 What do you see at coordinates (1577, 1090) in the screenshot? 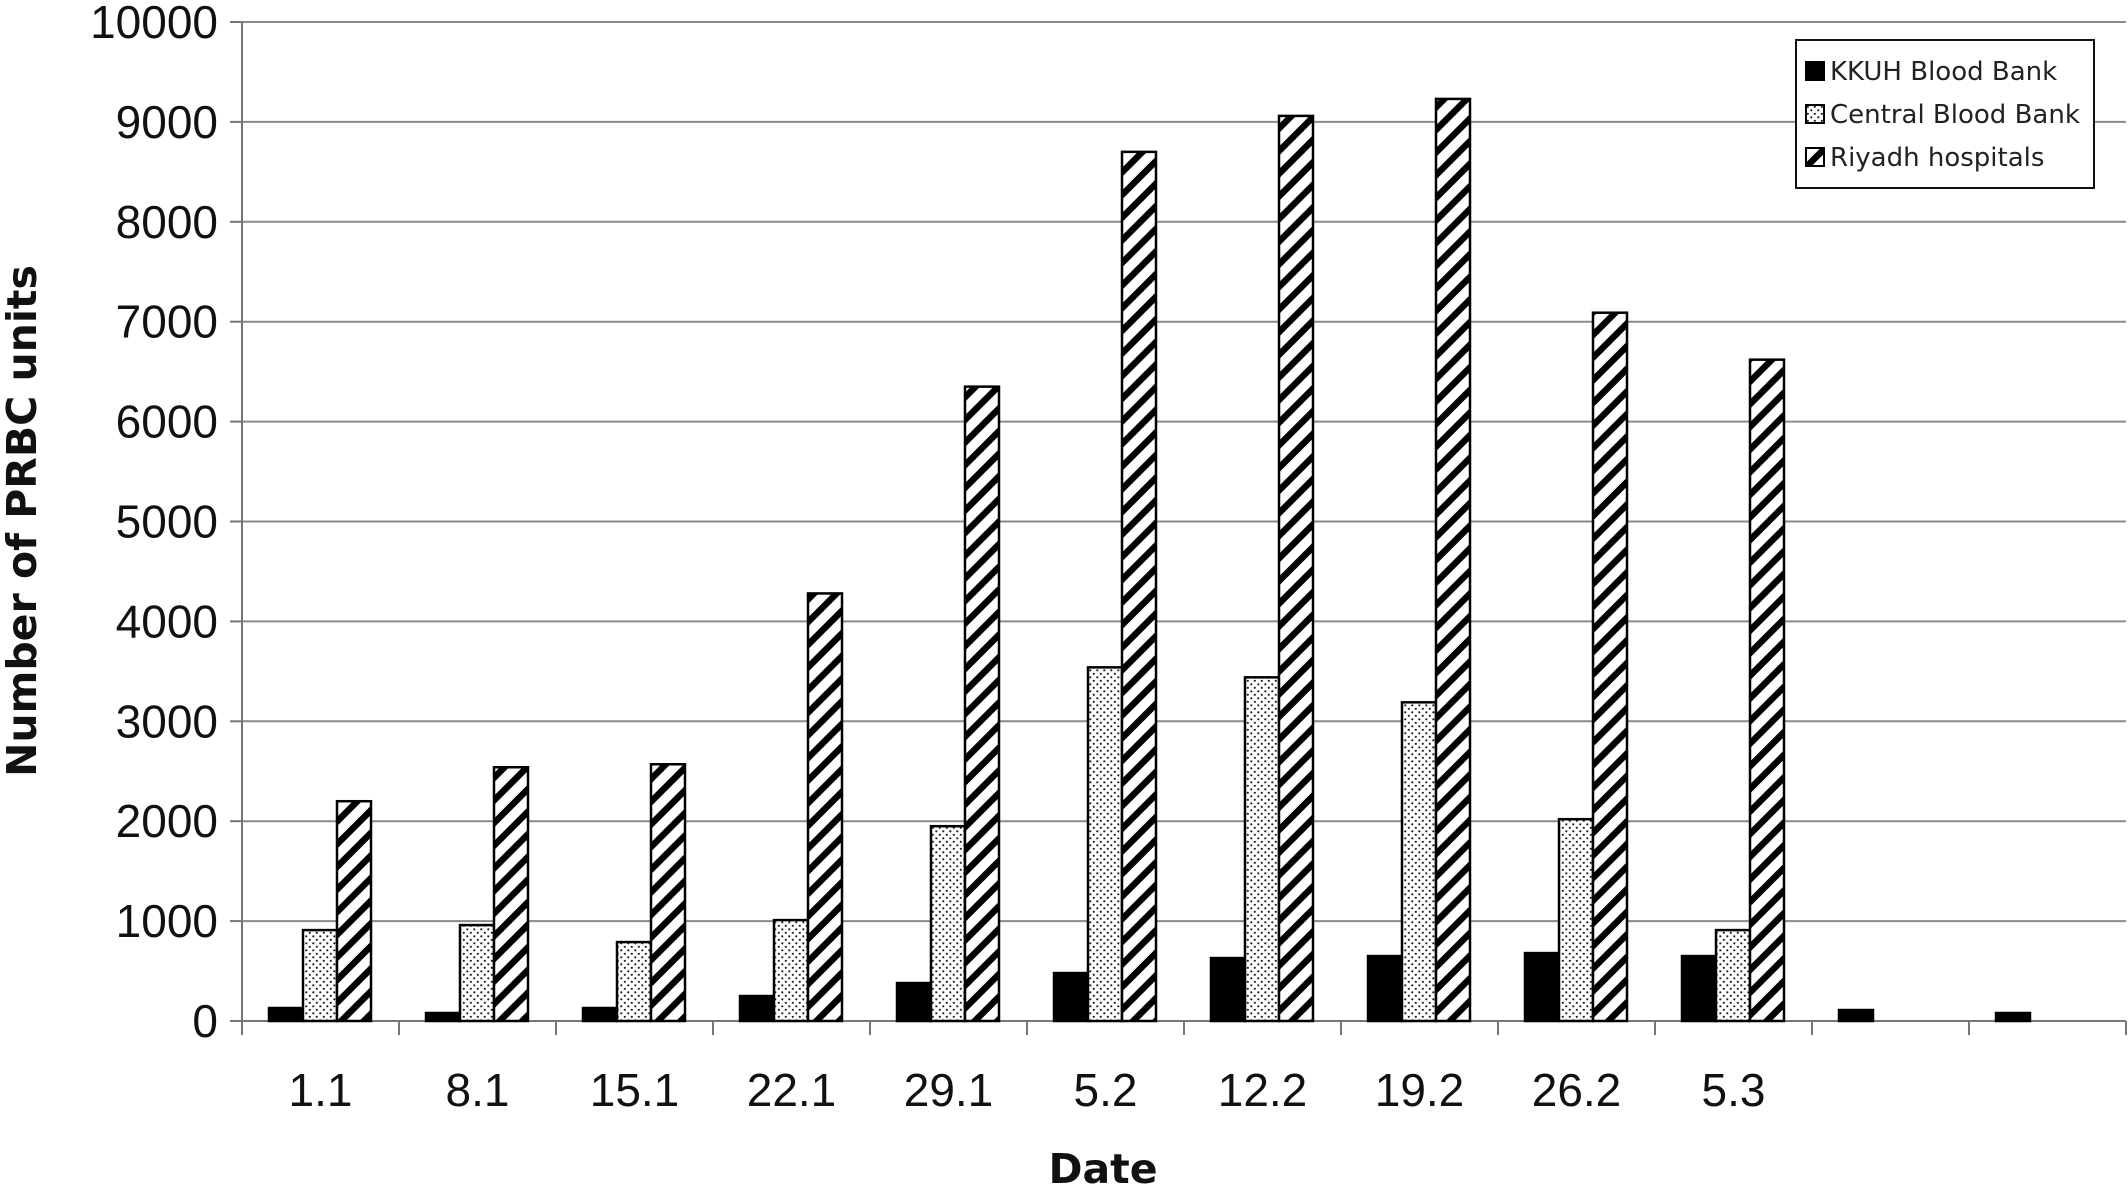
I see `x-tick-label: 26.2` at bounding box center [1577, 1090].